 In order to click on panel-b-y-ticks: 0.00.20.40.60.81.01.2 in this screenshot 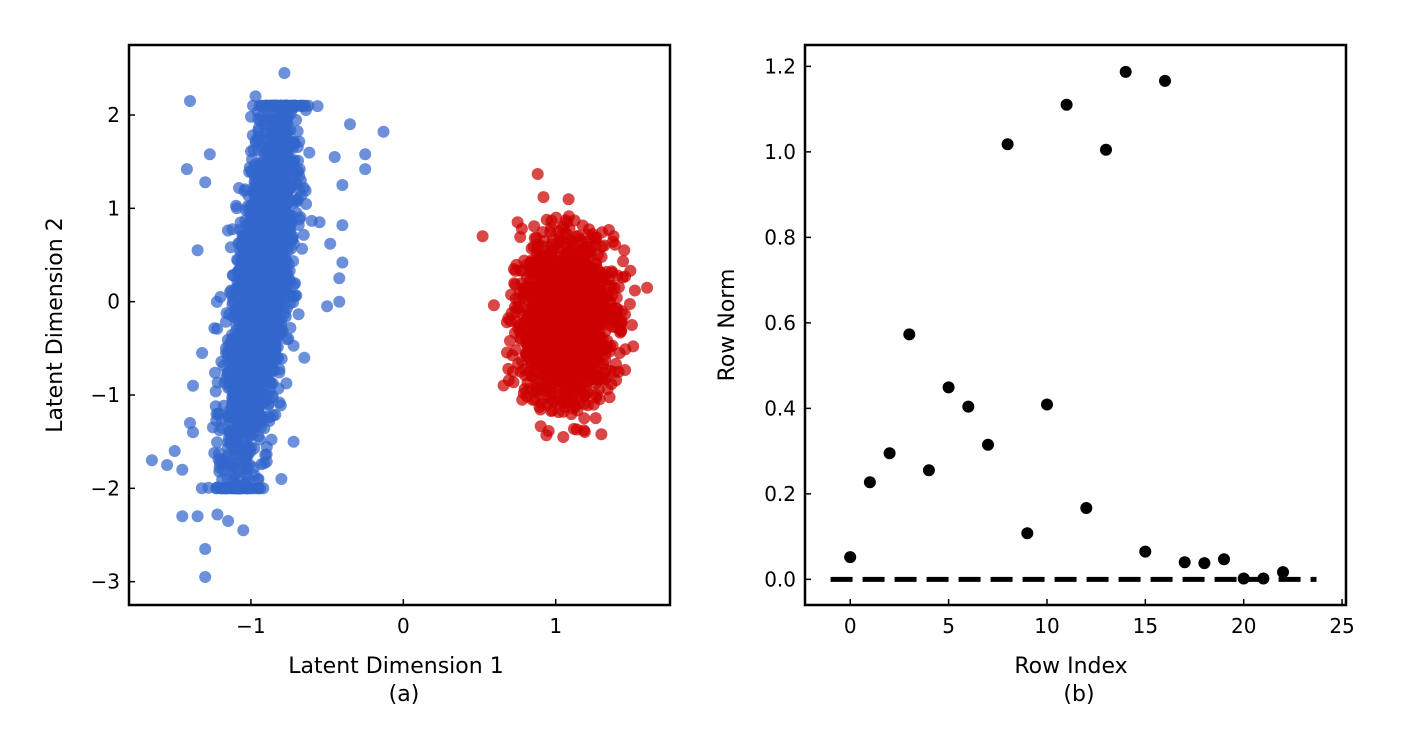, I will do `click(787, 322)`.